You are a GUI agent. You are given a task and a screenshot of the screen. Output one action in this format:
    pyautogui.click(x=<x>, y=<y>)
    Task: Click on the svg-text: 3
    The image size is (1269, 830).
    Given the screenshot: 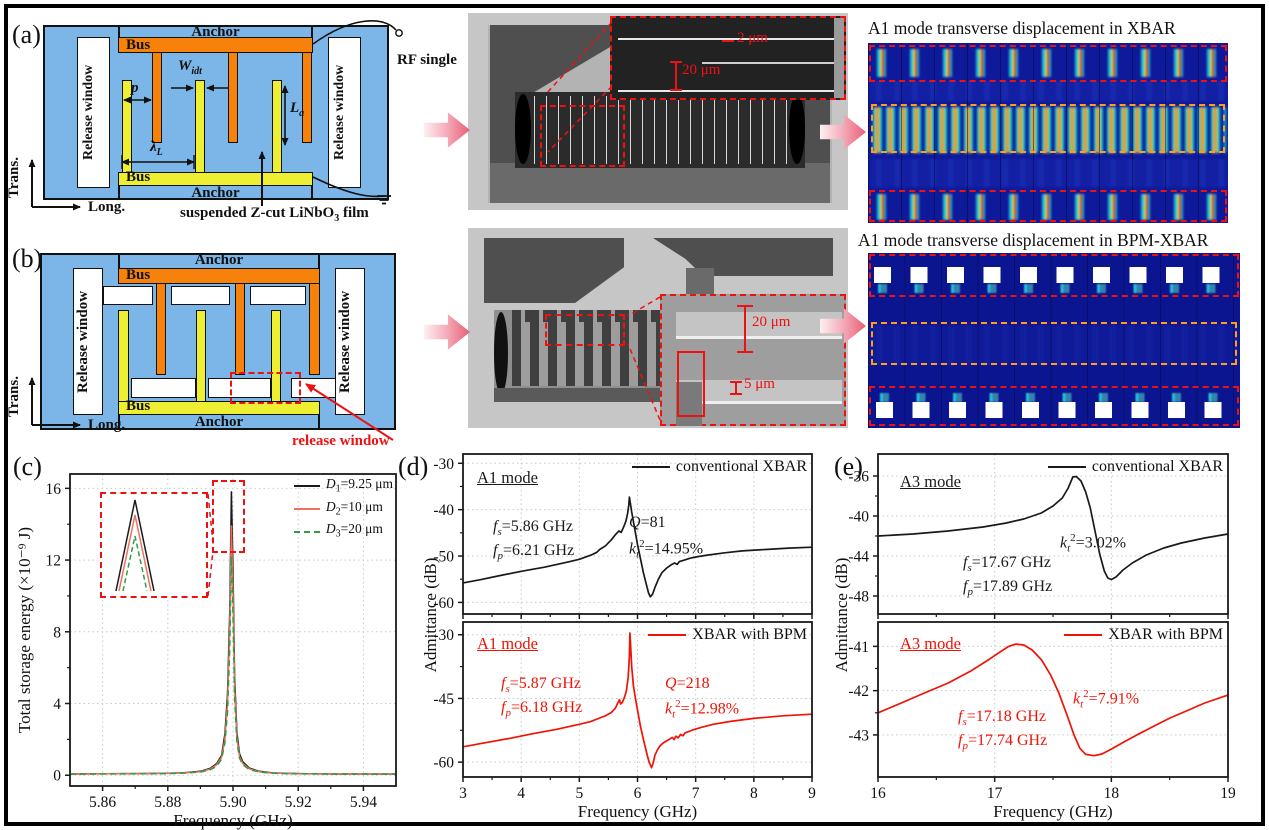 What is the action you would take?
    pyautogui.click(x=463, y=793)
    